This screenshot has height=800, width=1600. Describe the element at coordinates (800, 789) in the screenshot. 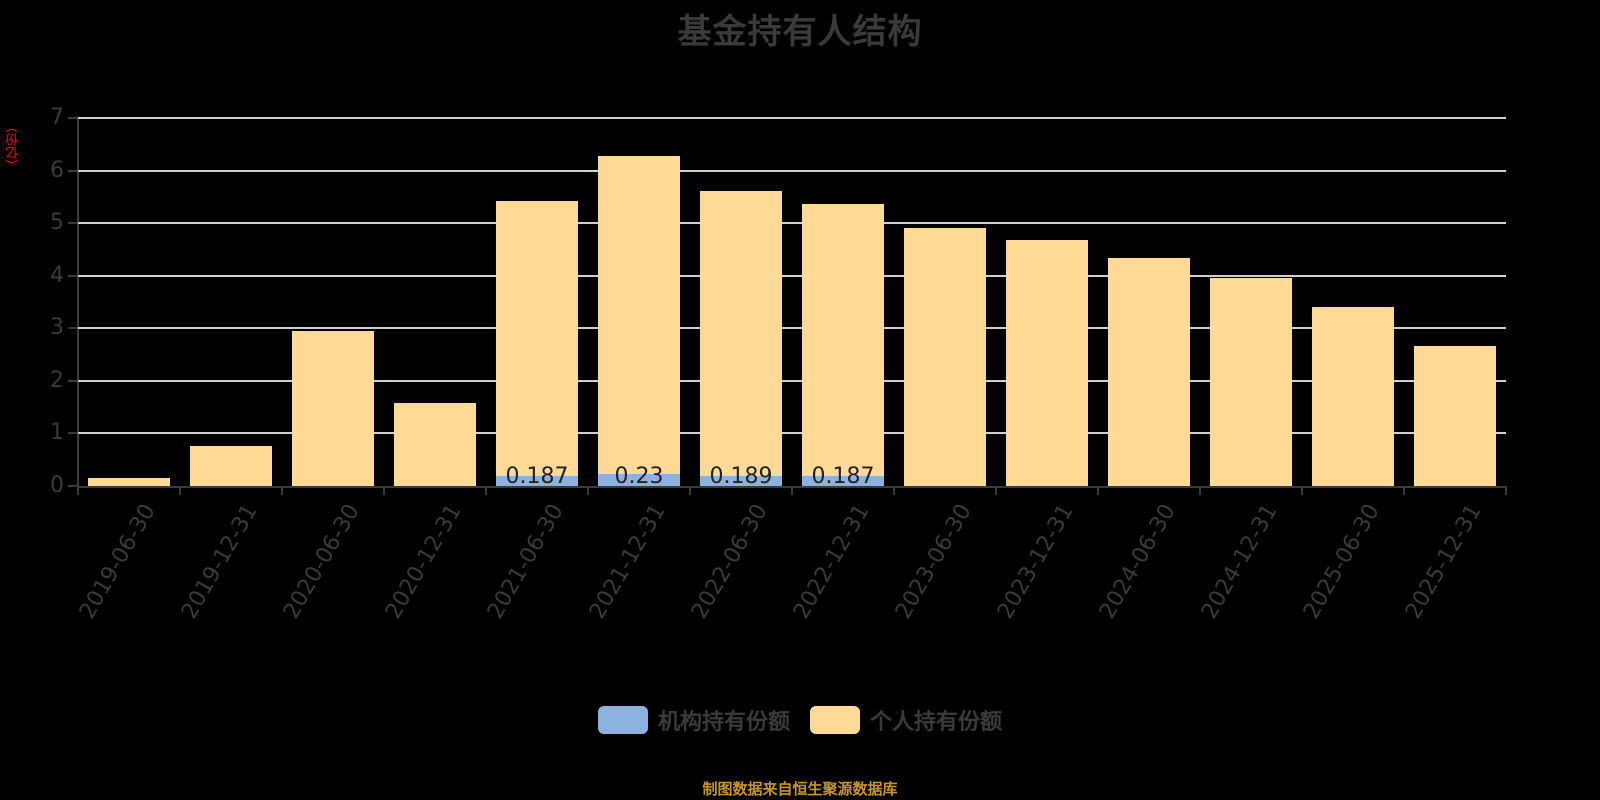

I see `data-source-note: 制图数据来自恒生聚源数据库` at that location.